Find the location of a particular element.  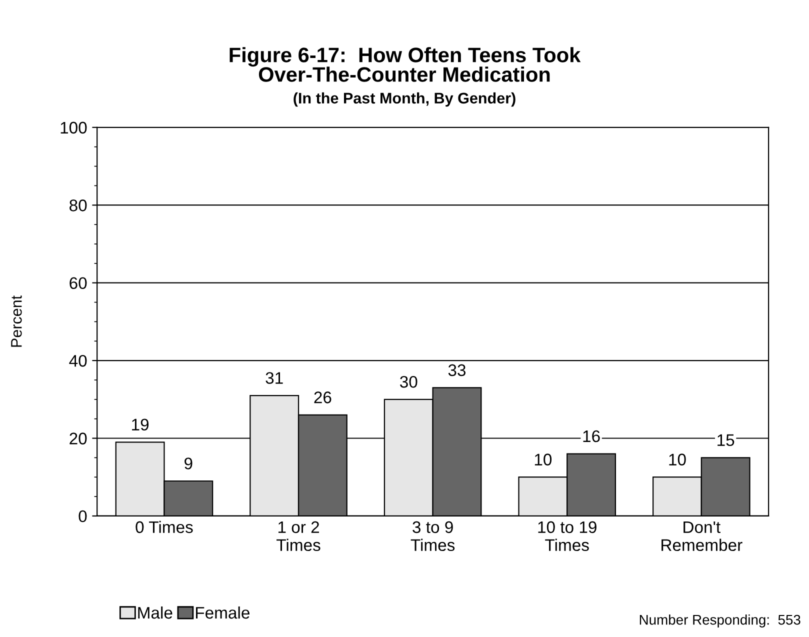

y-tick-label: 80 is located at coordinates (78, 206).